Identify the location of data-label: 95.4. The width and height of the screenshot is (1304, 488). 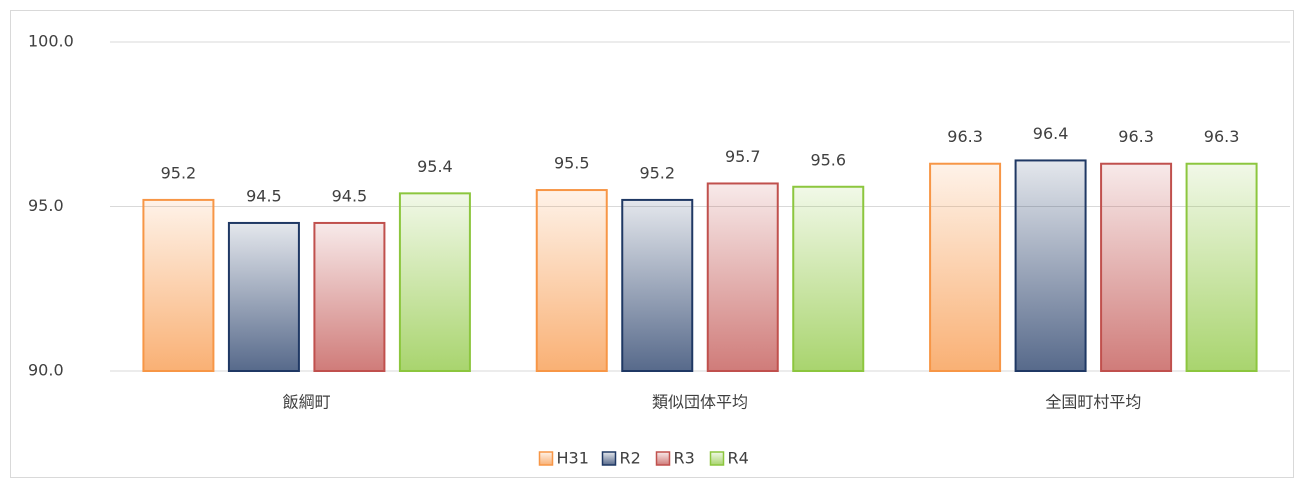
(435, 166).